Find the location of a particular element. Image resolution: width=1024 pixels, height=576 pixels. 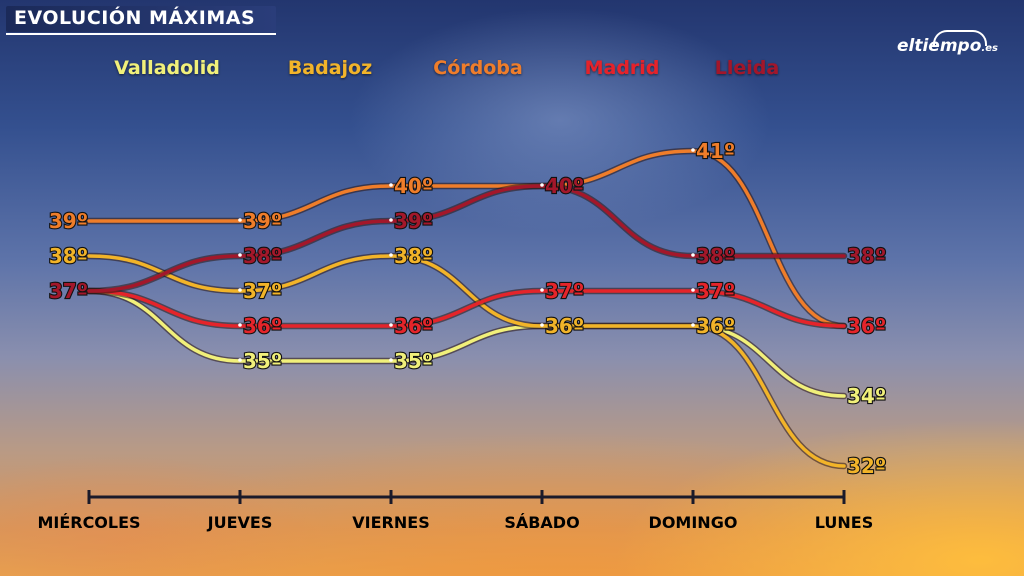

data-point-valladolid-jueves: 35º is located at coordinates (260, 361).